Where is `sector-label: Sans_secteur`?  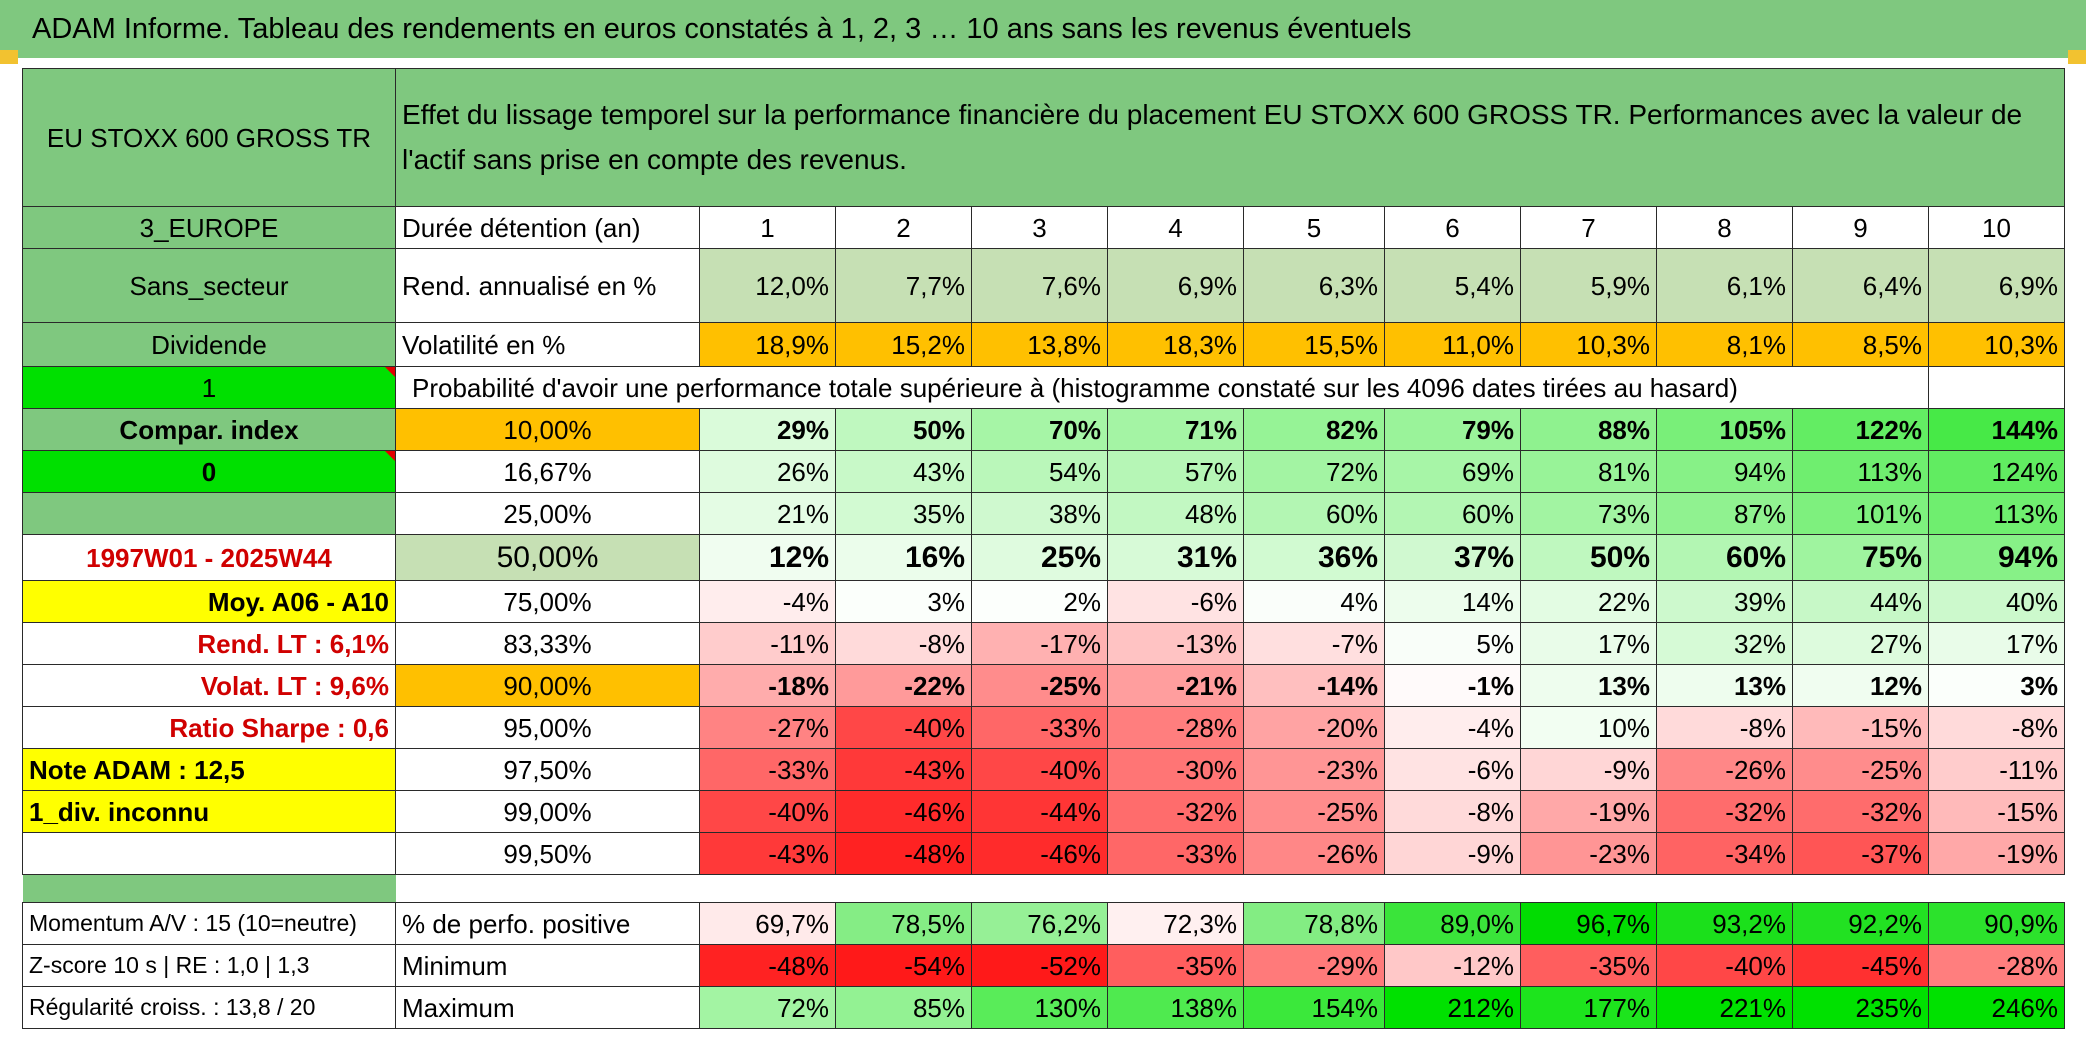 sector-label: Sans_secteur is located at coordinates (209, 285).